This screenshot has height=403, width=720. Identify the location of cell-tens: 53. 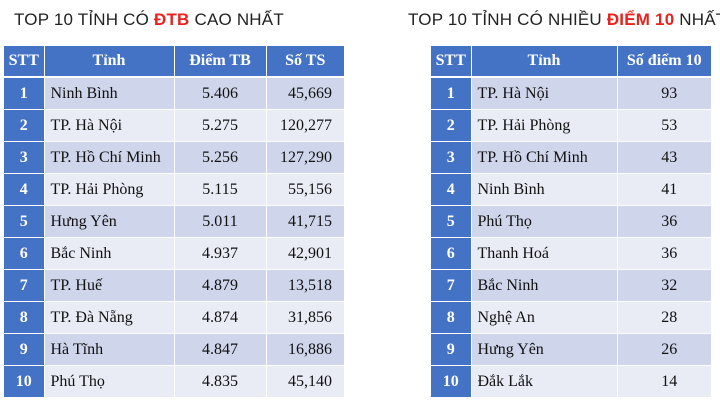
(664, 125).